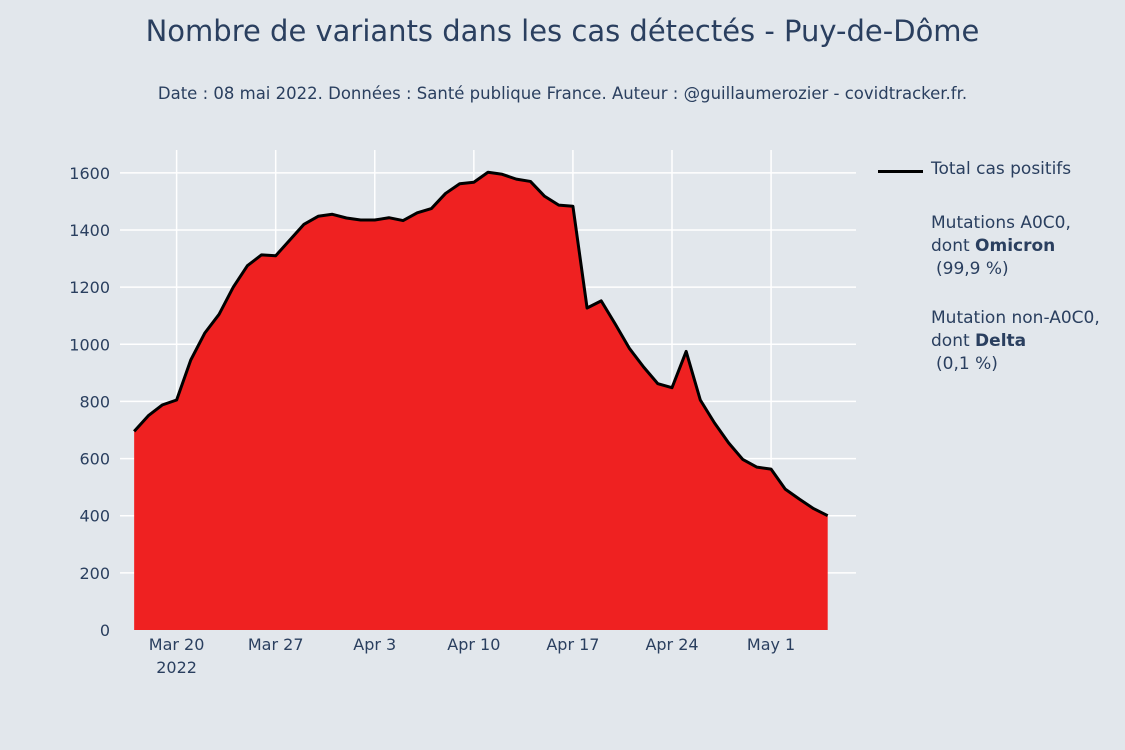  What do you see at coordinates (671, 644) in the screenshot?
I see `x-tick-label: Apr 24` at bounding box center [671, 644].